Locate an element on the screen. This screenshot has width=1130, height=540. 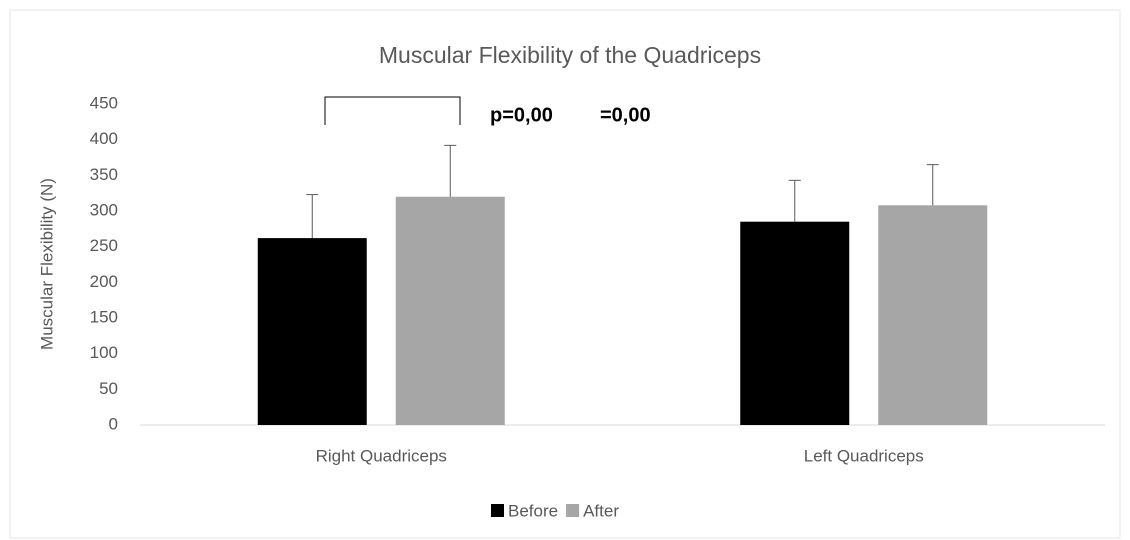
significance-bracket is located at coordinates (392, 110).